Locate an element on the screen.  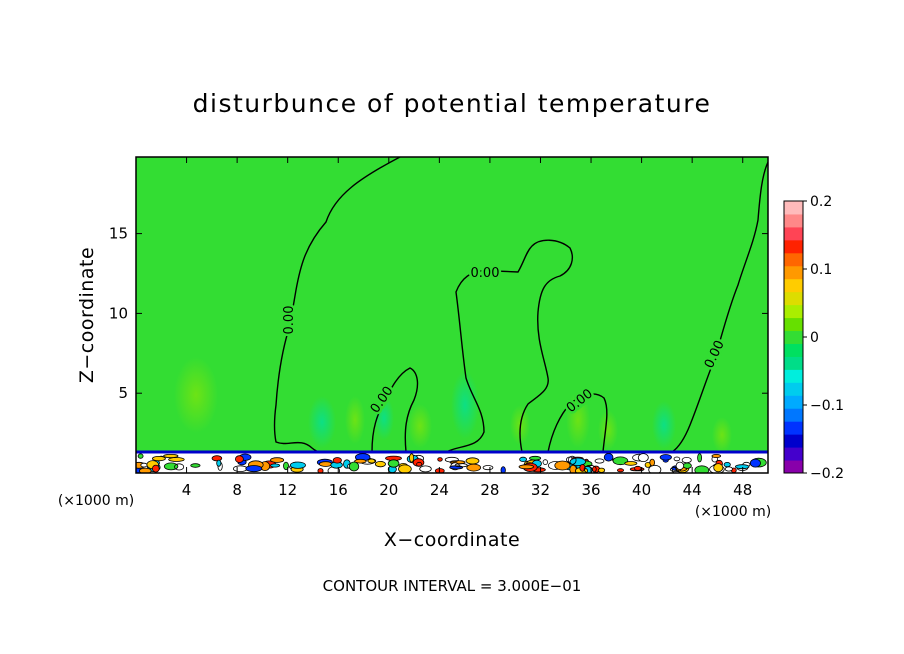
x-tick-label: 28 is located at coordinates (489, 490).